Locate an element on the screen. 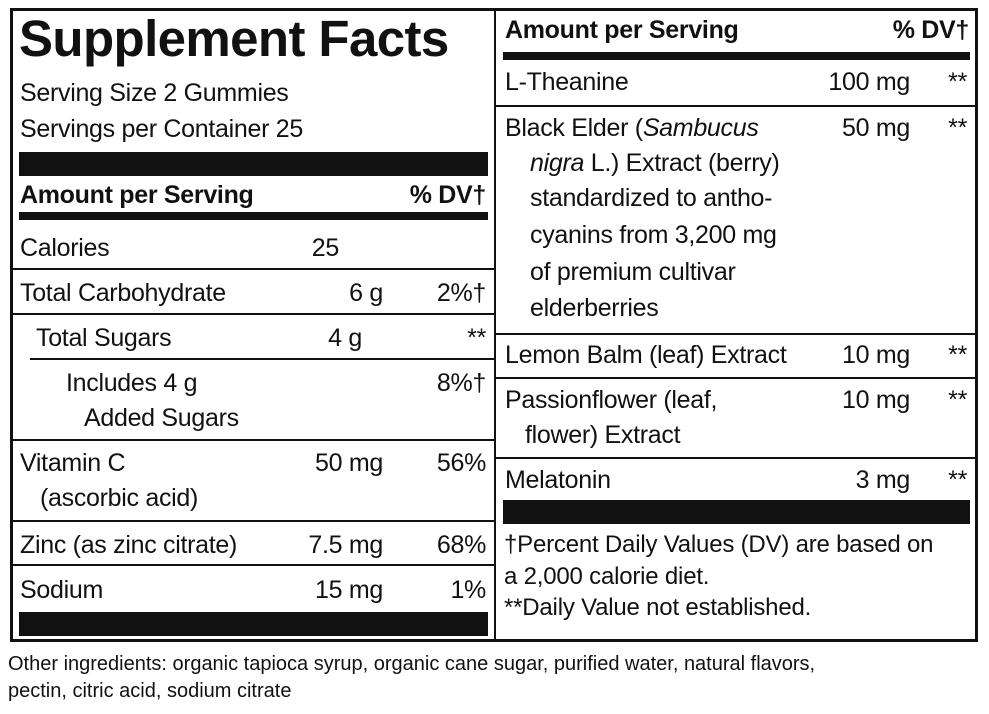  ingredient-name-line: Black Elder (Sambucus is located at coordinates (632, 128).